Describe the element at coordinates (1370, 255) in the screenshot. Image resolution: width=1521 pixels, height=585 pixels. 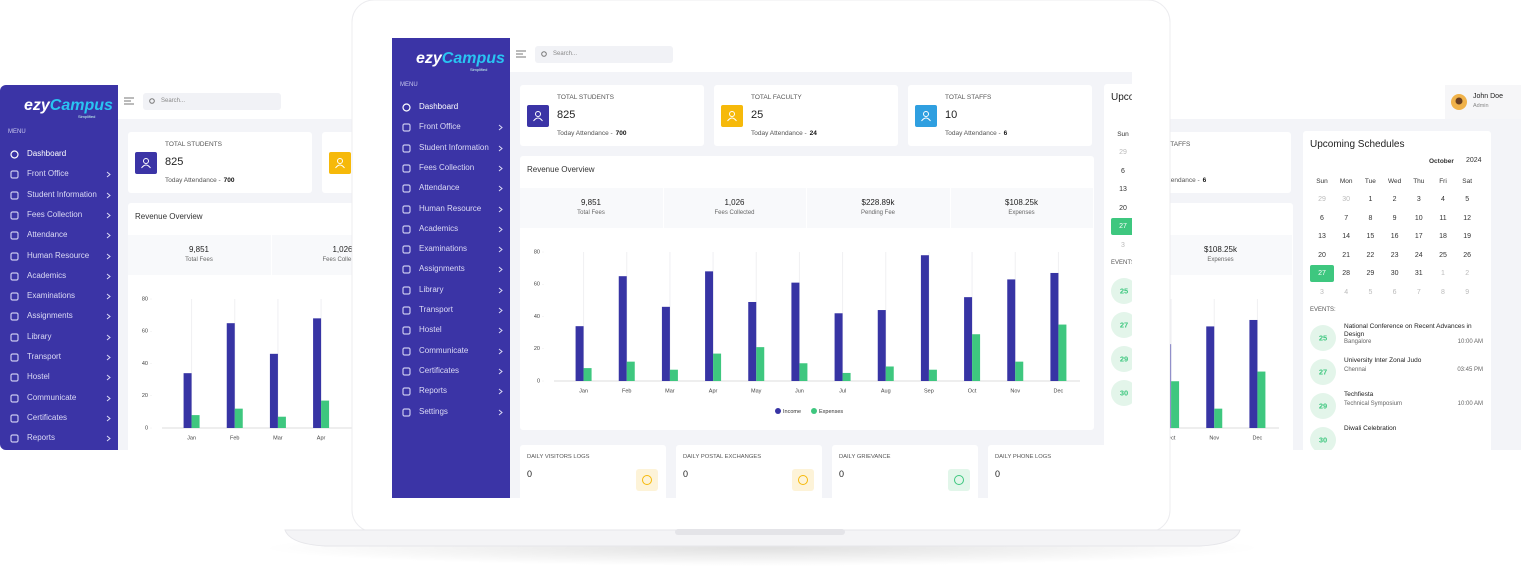
I see `calendar-day: 22` at that location.